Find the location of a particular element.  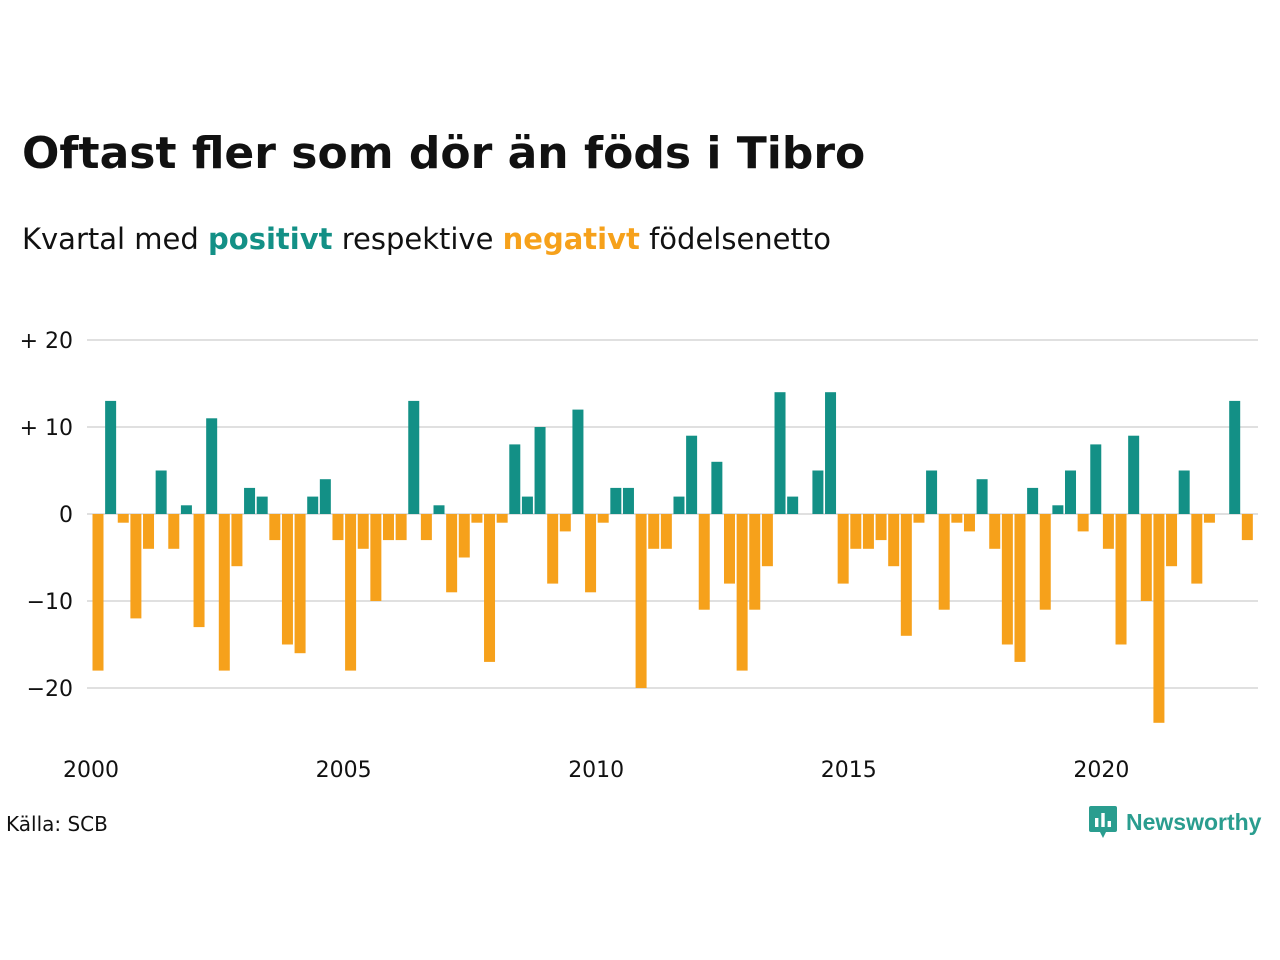

x-tick-label: 2000 is located at coordinates (91, 770).